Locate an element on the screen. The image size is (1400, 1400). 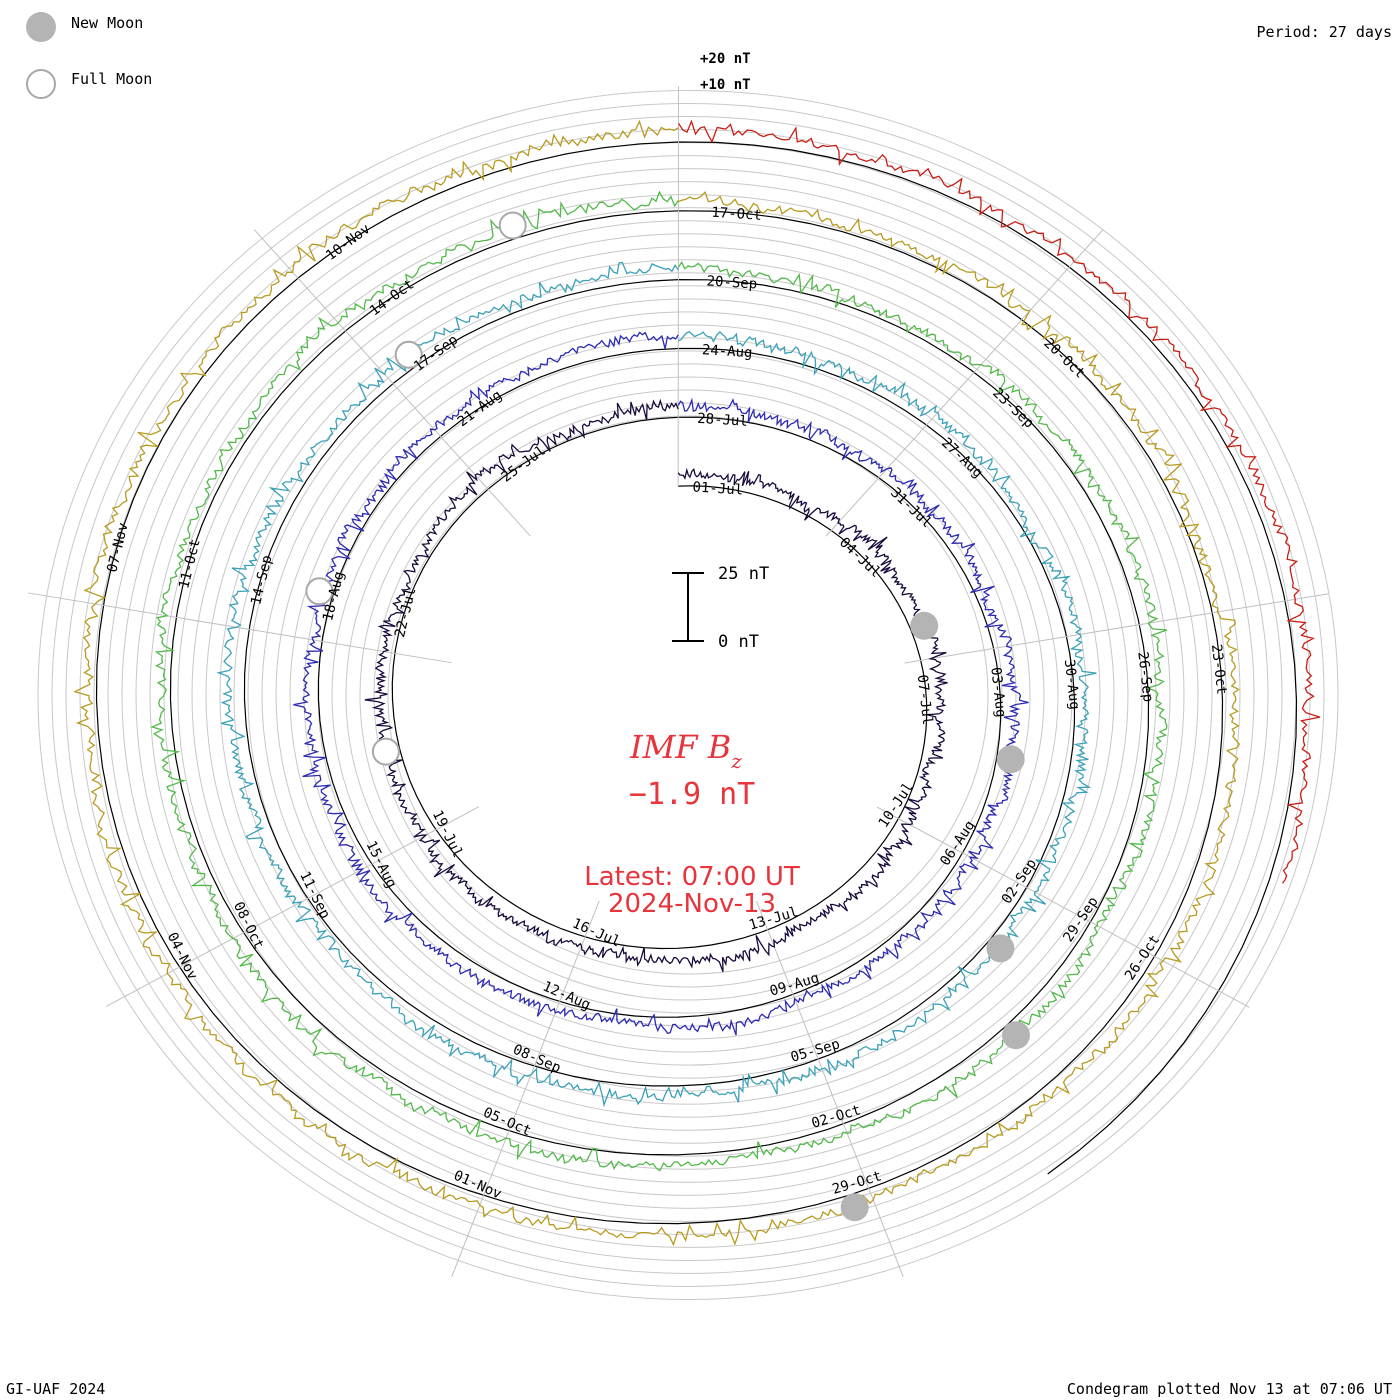
full-moon-legend-label: Full Moon is located at coordinates (112, 79).